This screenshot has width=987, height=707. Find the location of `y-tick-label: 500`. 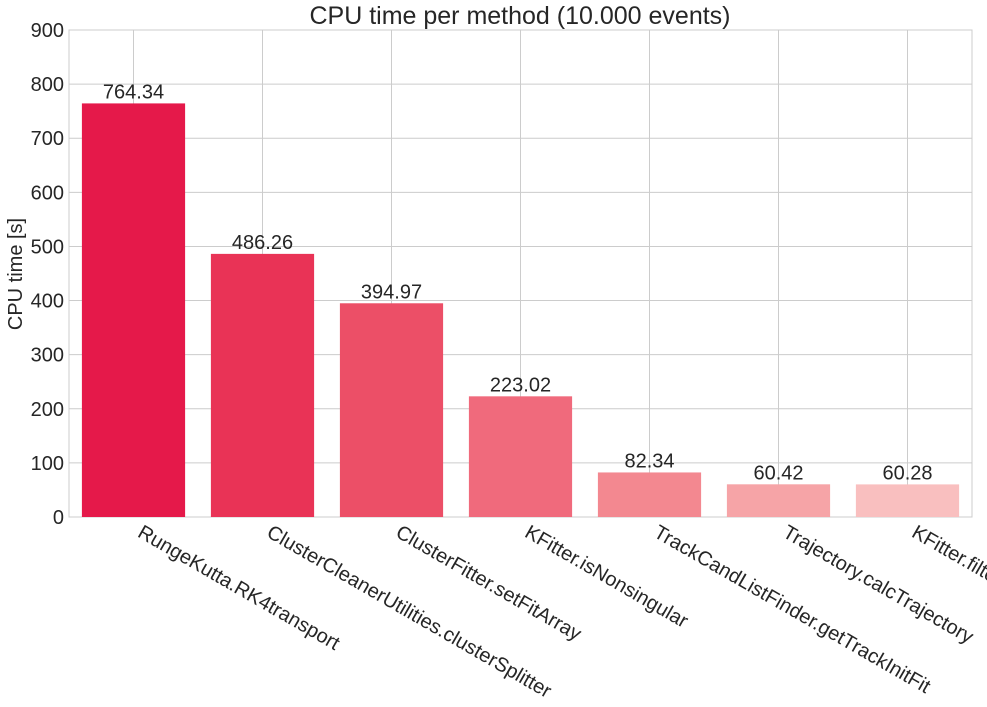

y-tick-label: 500 is located at coordinates (47, 247).